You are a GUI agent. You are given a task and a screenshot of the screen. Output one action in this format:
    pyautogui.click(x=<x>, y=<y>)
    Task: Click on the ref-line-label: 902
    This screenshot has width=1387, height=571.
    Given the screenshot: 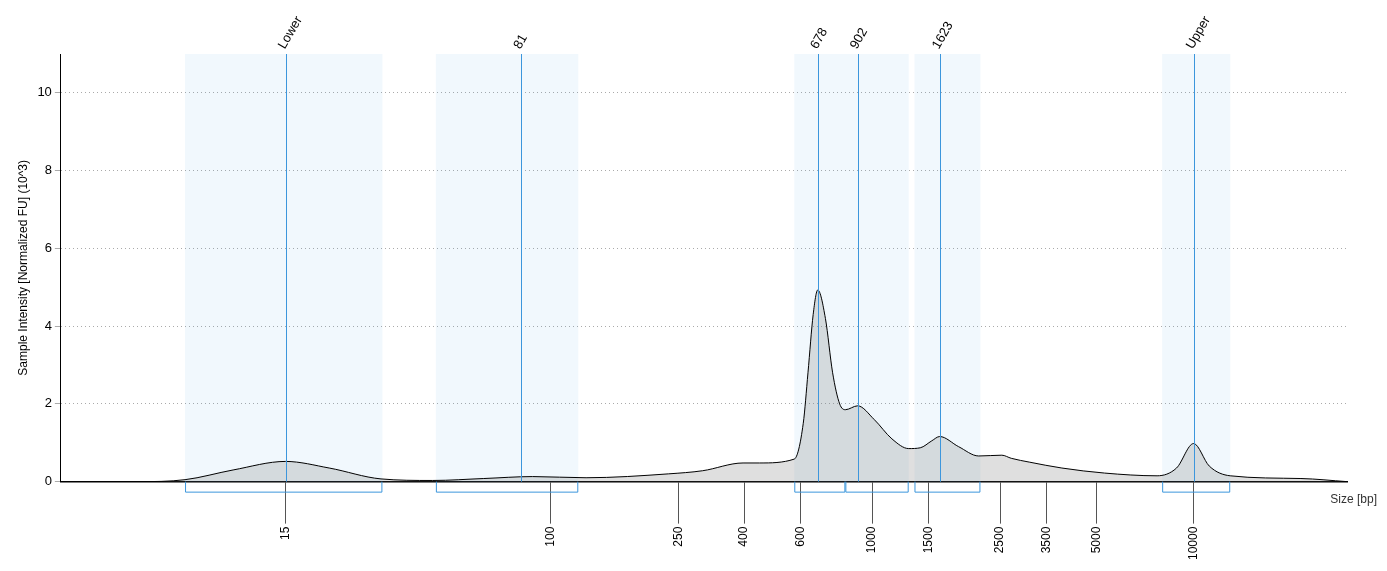 What is the action you would take?
    pyautogui.click(x=858, y=38)
    